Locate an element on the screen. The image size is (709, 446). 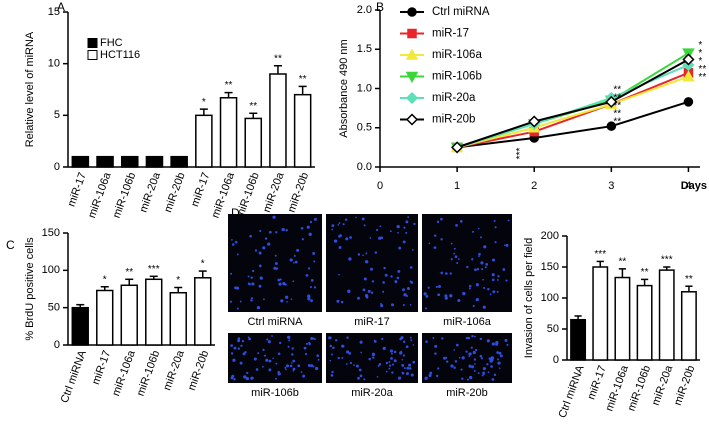
micrograph is located at coordinates (275, 263).